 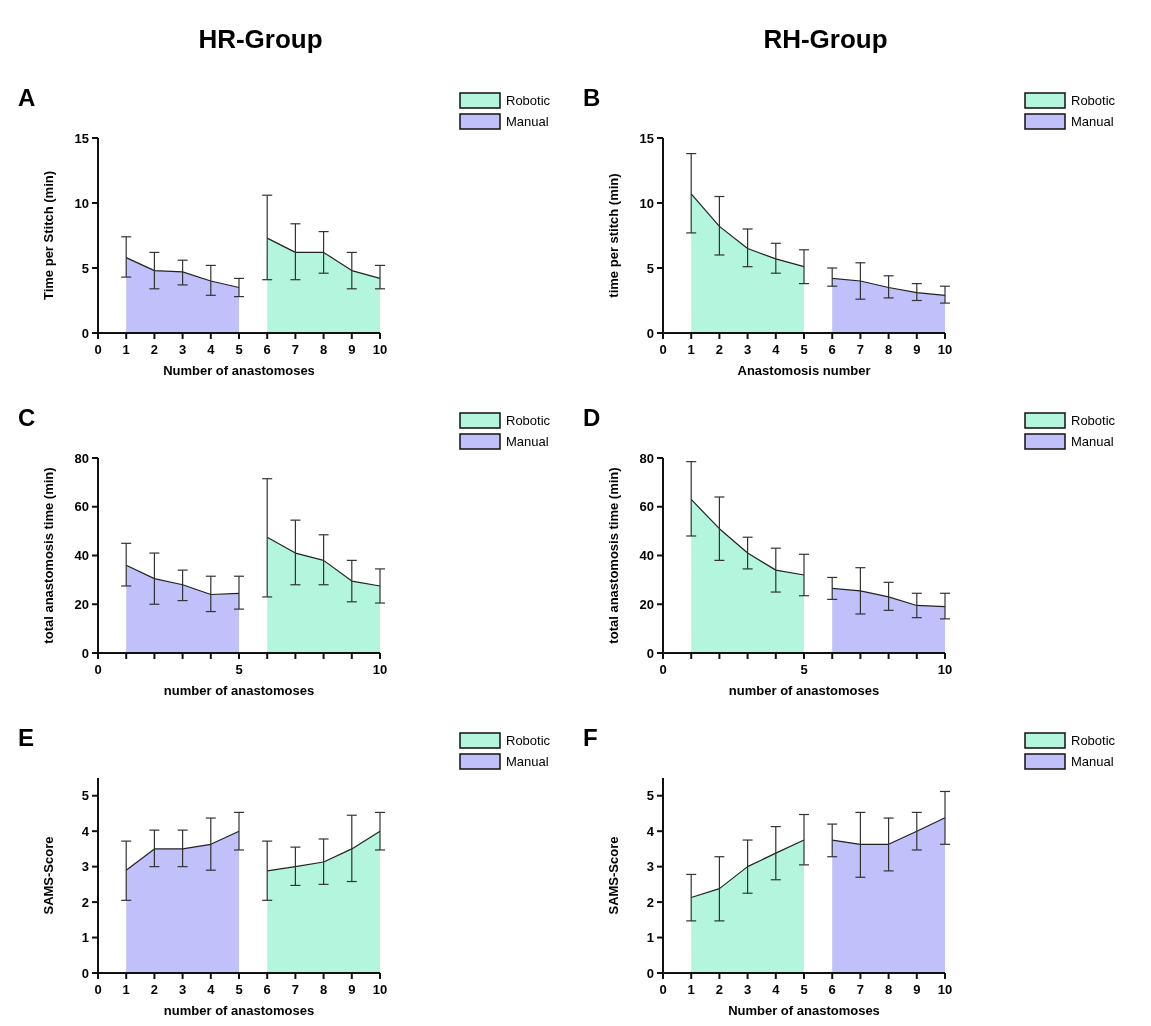 What do you see at coordinates (804, 370) in the screenshot?
I see `x-axis-title: Anastomosis number` at bounding box center [804, 370].